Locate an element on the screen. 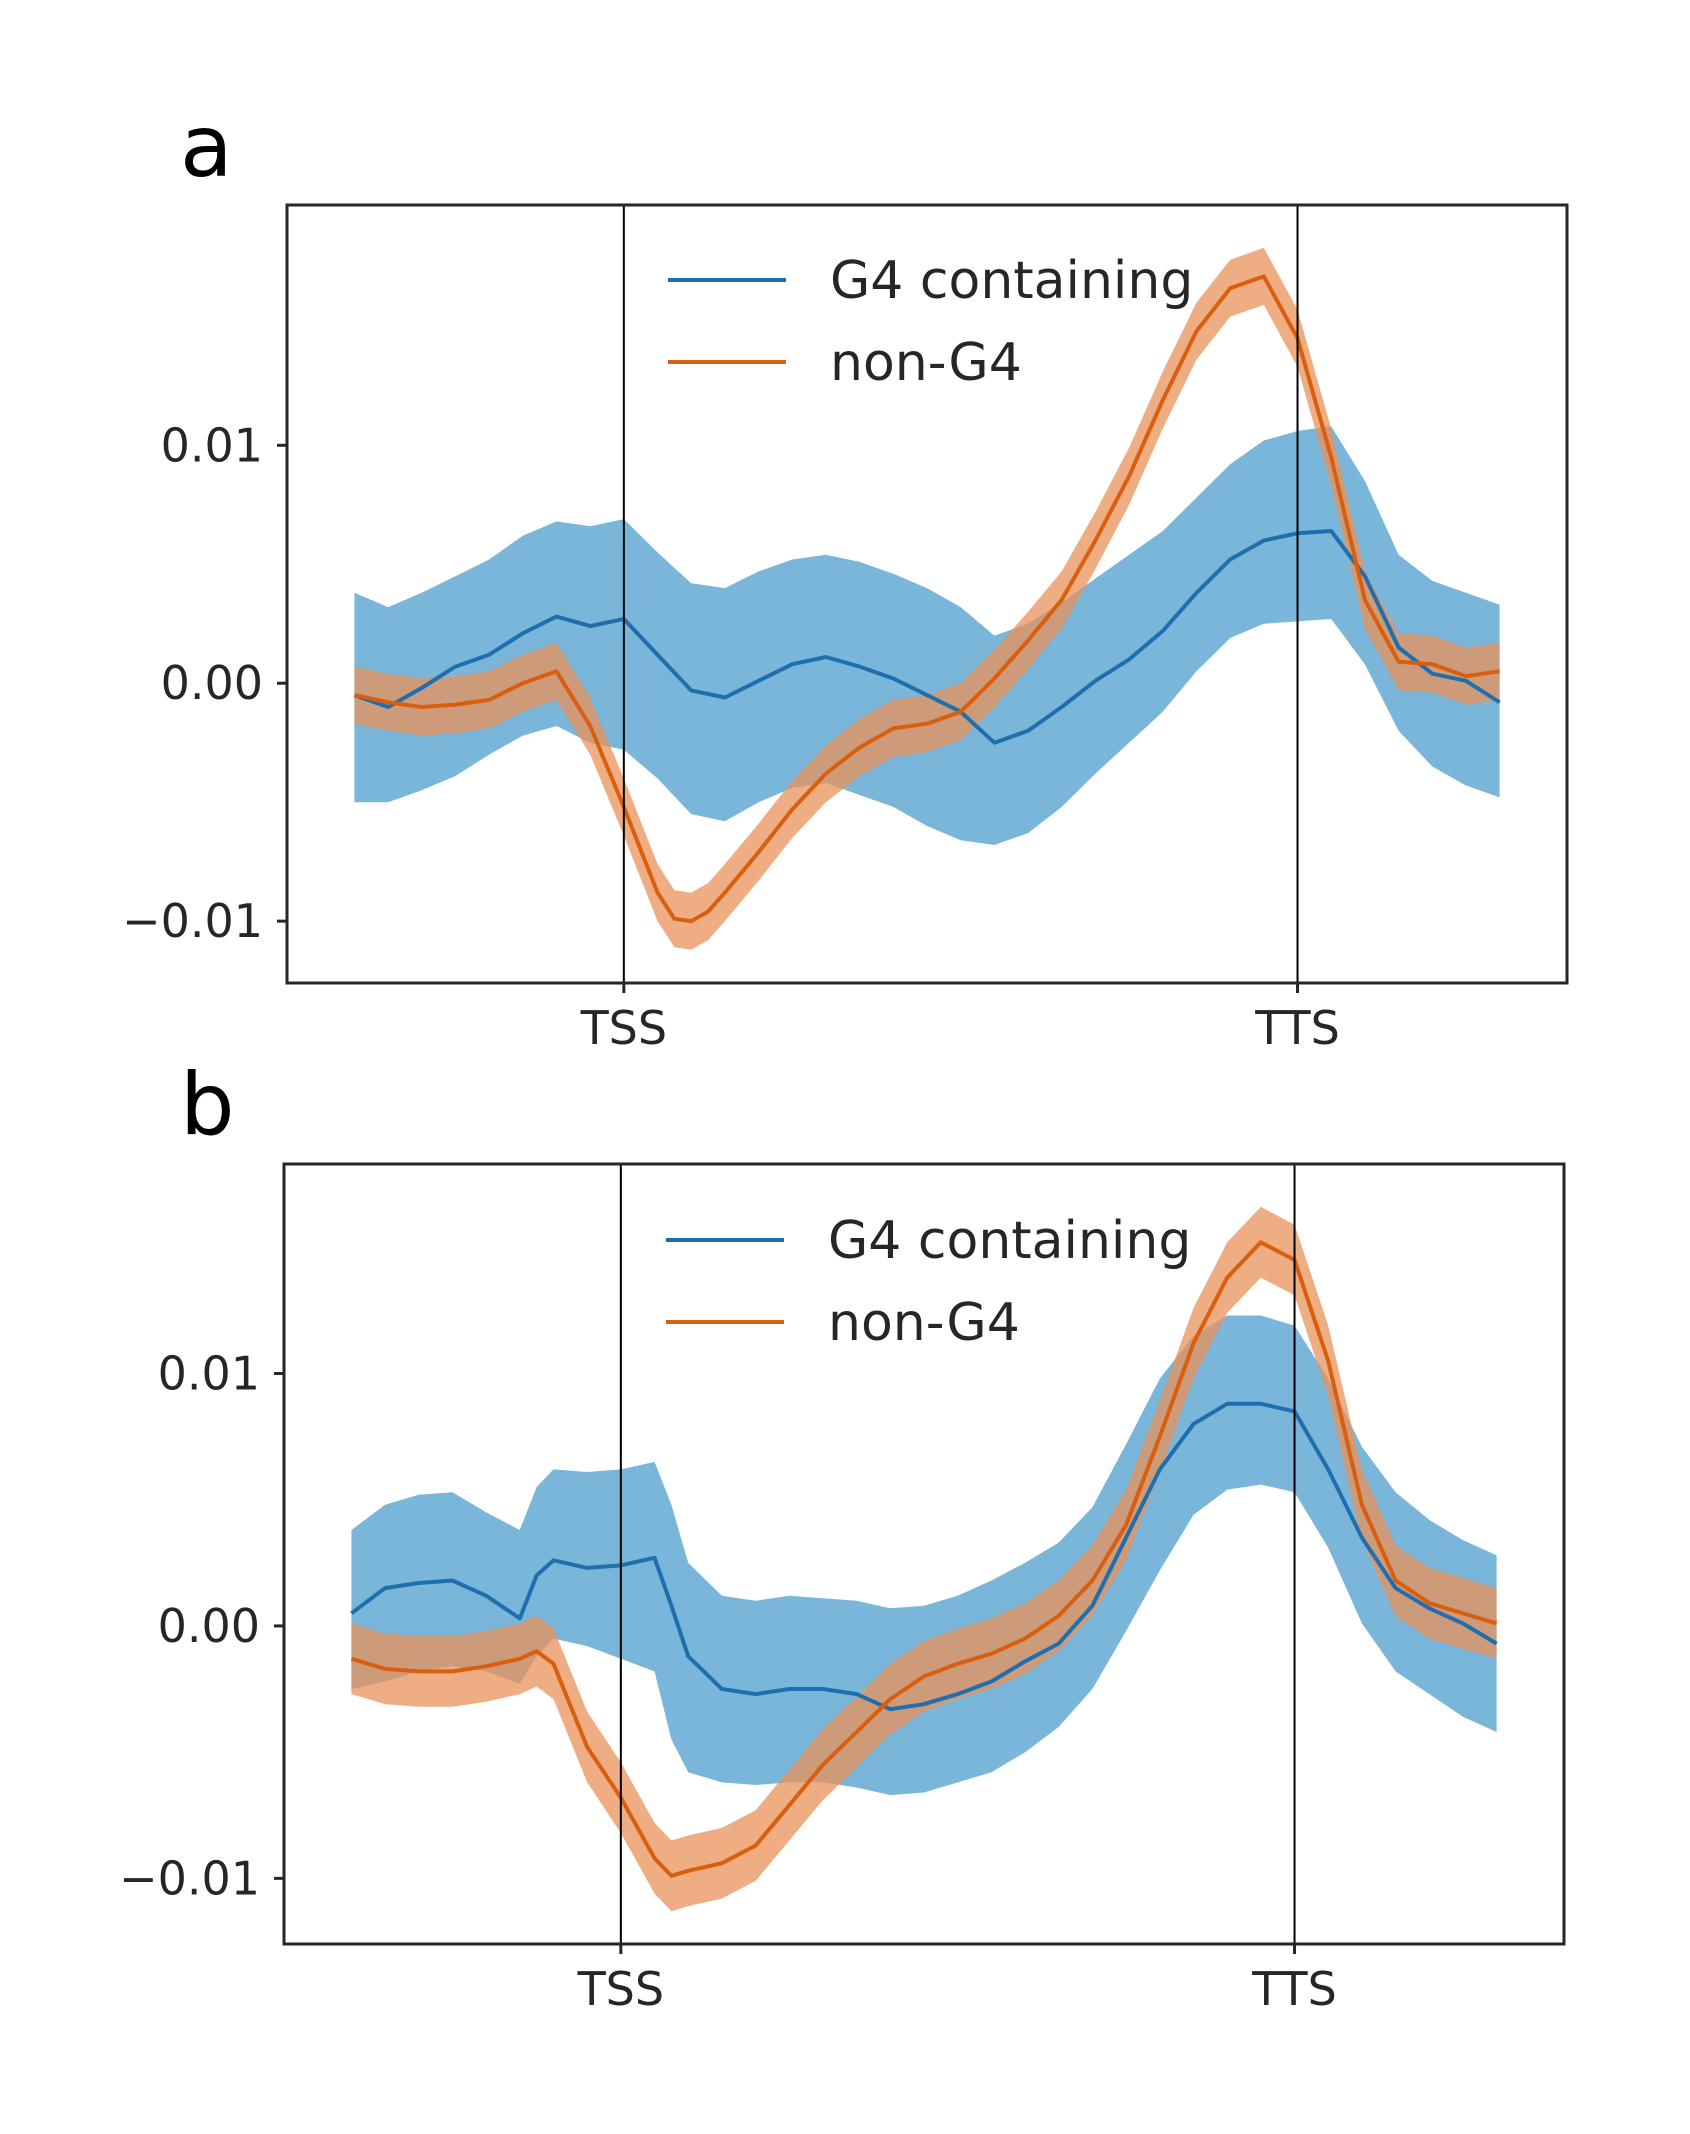  series-line-g4 is located at coordinates (927, 637).